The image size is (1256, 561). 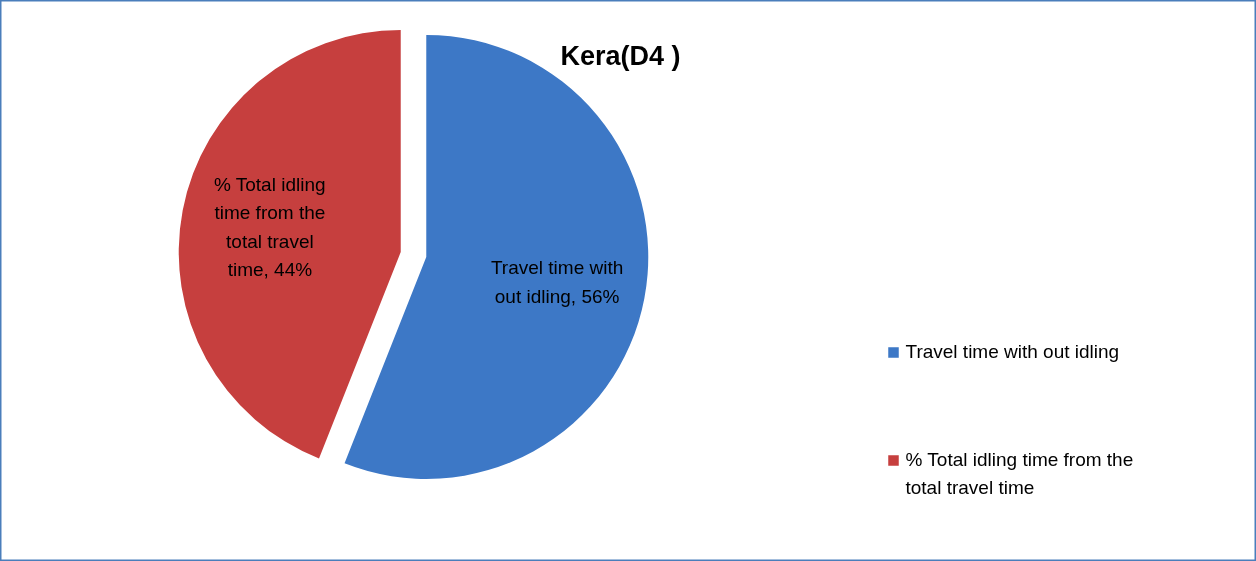 I want to click on legend-label: Travel time with out idling, so click(x=1012, y=351).